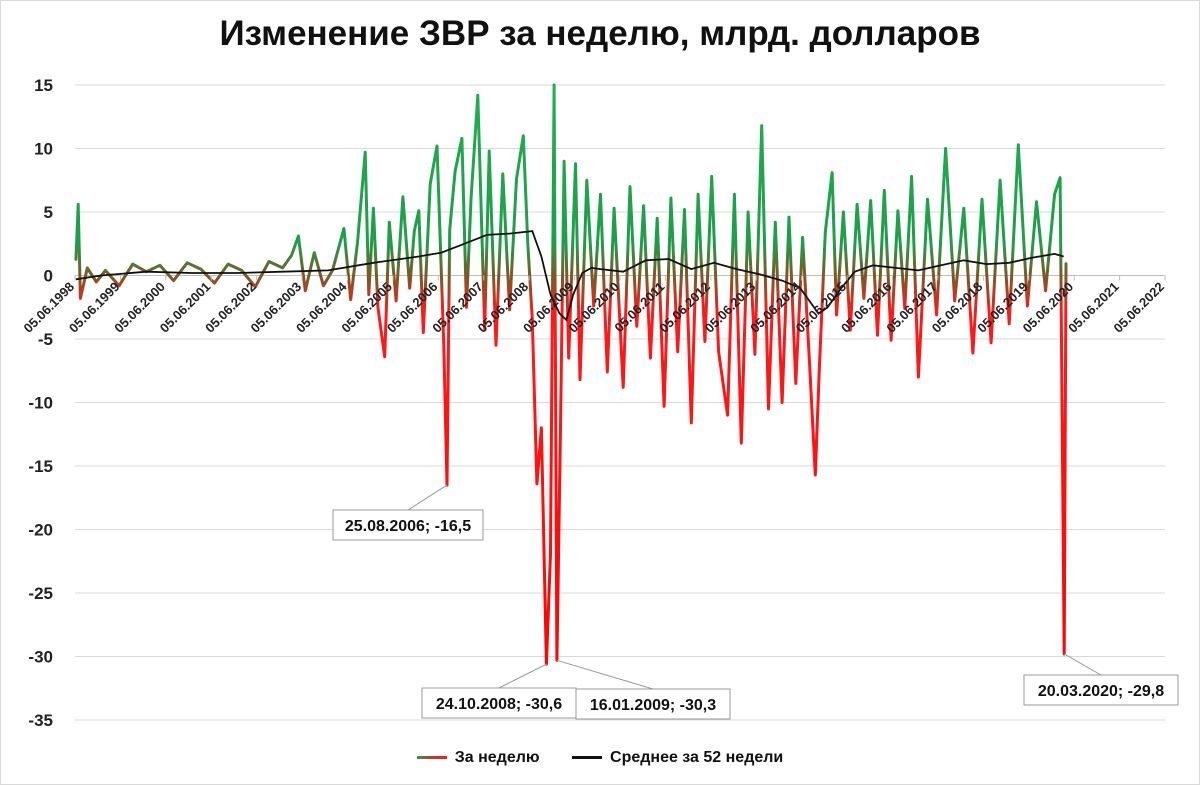 The height and width of the screenshot is (785, 1200). Describe the element at coordinates (605, 674) in the screenshot. I see `callout-leader` at that location.